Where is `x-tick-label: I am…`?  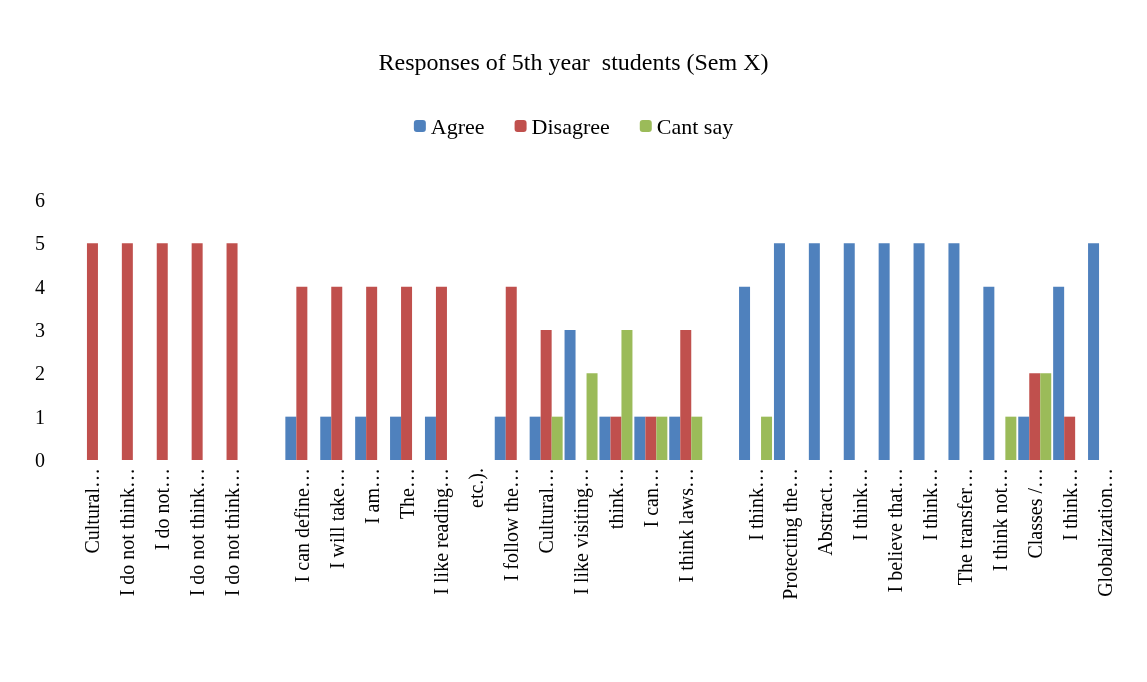
x-tick-label: I am… is located at coordinates (371, 496).